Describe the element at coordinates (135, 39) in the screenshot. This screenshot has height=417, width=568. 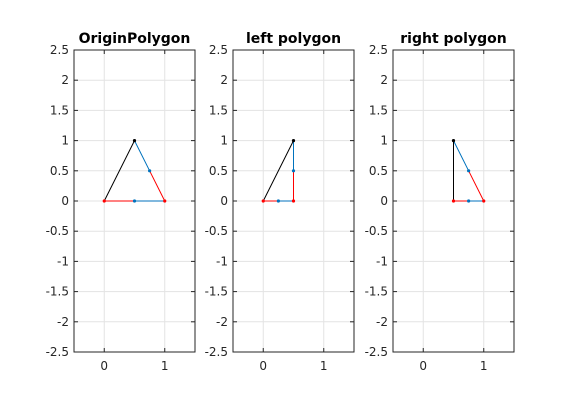
I see `subplot-title: OriginPolygon` at that location.